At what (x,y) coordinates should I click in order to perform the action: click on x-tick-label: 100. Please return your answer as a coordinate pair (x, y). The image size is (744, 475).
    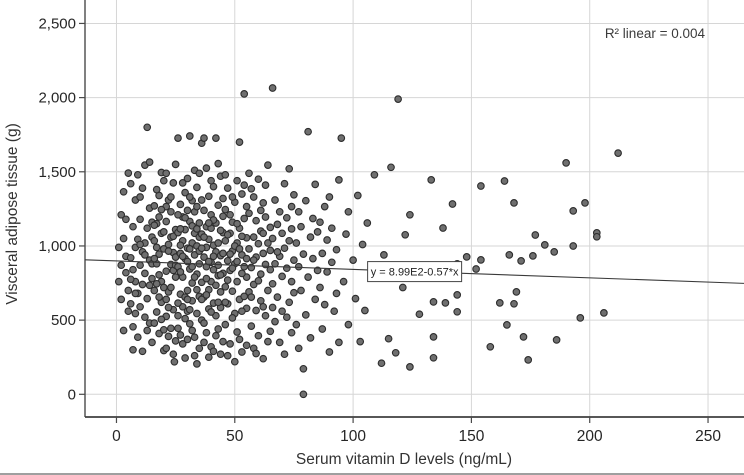
    Looking at the image, I should click on (353, 436).